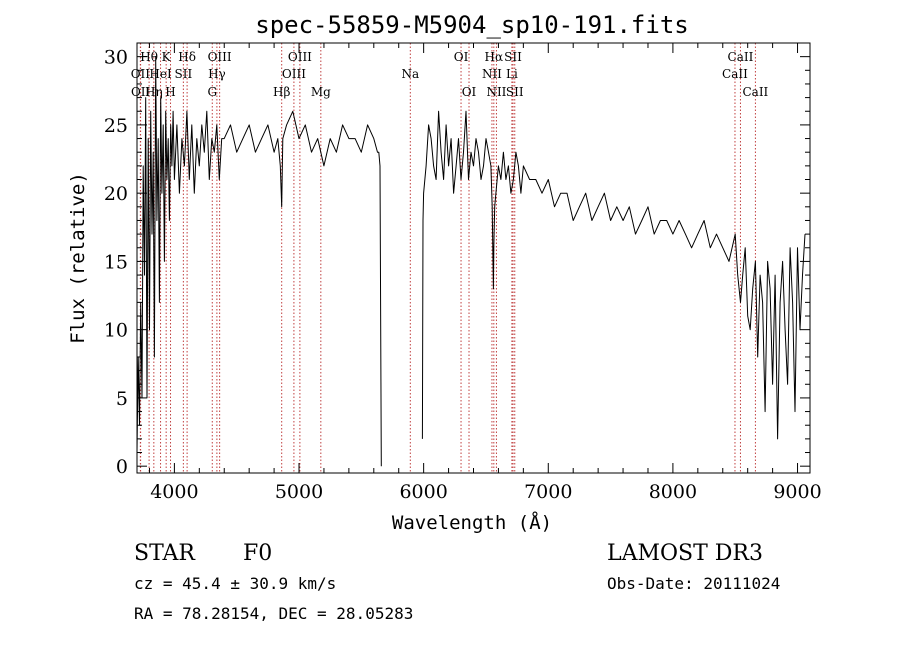  What do you see at coordinates (685, 553) in the screenshot?
I see `survey-name: LAMOST DR3` at bounding box center [685, 553].